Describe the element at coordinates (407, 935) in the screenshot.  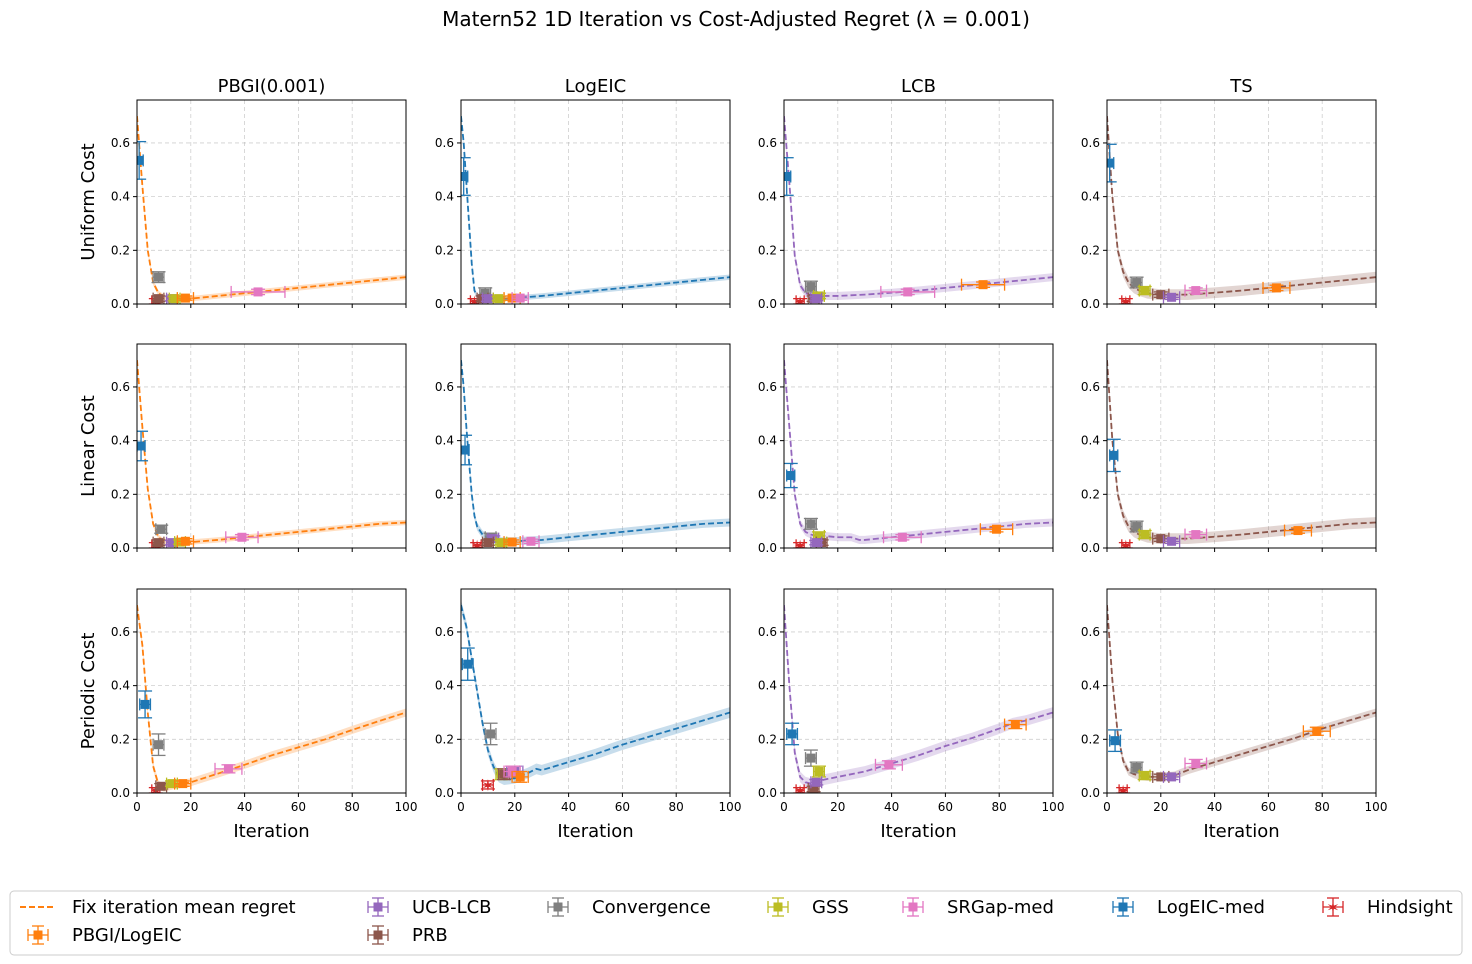
I see `legend-entry: PRB` at that location.